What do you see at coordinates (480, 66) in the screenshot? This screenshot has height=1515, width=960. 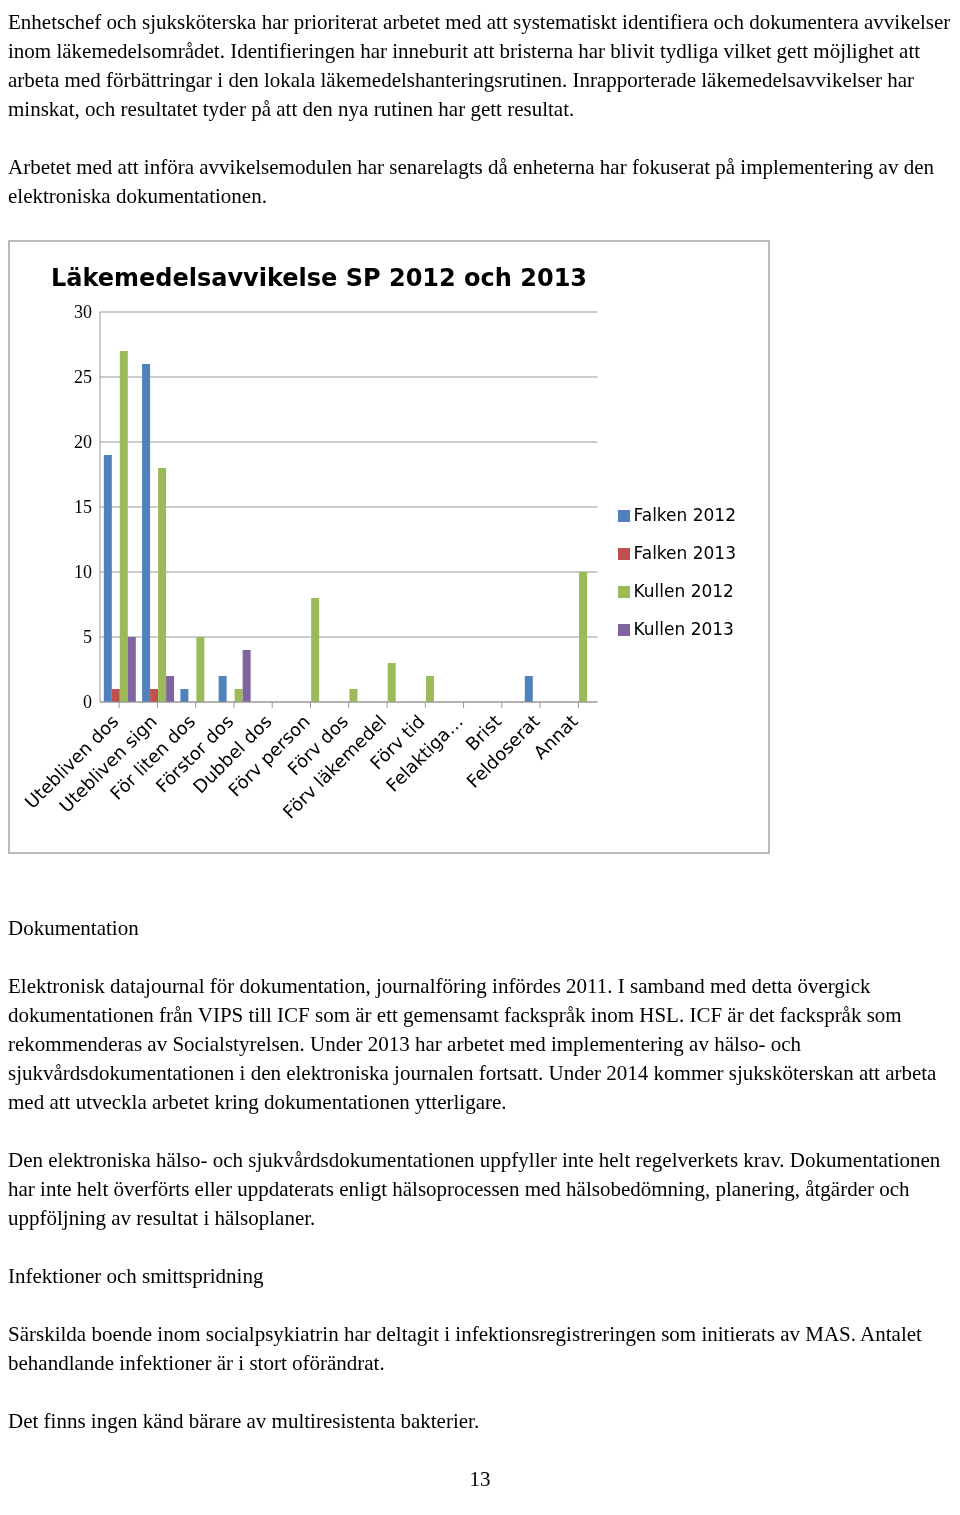 I see `text: Enhetschef och sjuksköterska har prioriterat arbetet med att systematiskt identifiera och dokumentera avvikelser inom läkemedelsområdet. Identifieringen har inneburit att bristerna har blivit tydliga vilket gett möjlighet att arbeta med förbättringar i den lokala läkemedelshanteringsrutinen. Inrapporterade läkemedelsavvikelser har minskat, och resultatet tyder på att den nya rutinen har gett resultat.` at bounding box center [480, 66].